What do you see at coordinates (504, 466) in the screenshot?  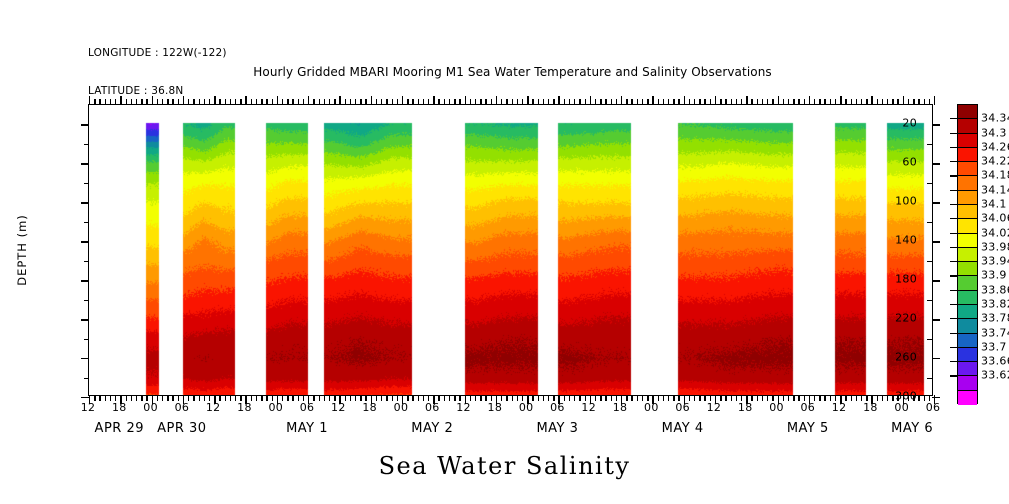 I see `variable-title: Sea Water Salinity` at bounding box center [504, 466].